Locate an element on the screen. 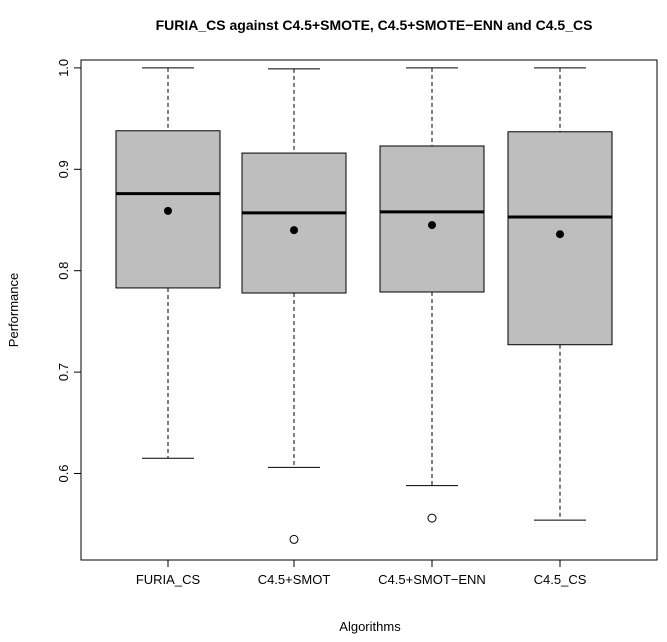 This screenshot has width=667, height=642. y-axis: 0.6 0.7 0.8 0.9 1.0 is located at coordinates (68, 271).